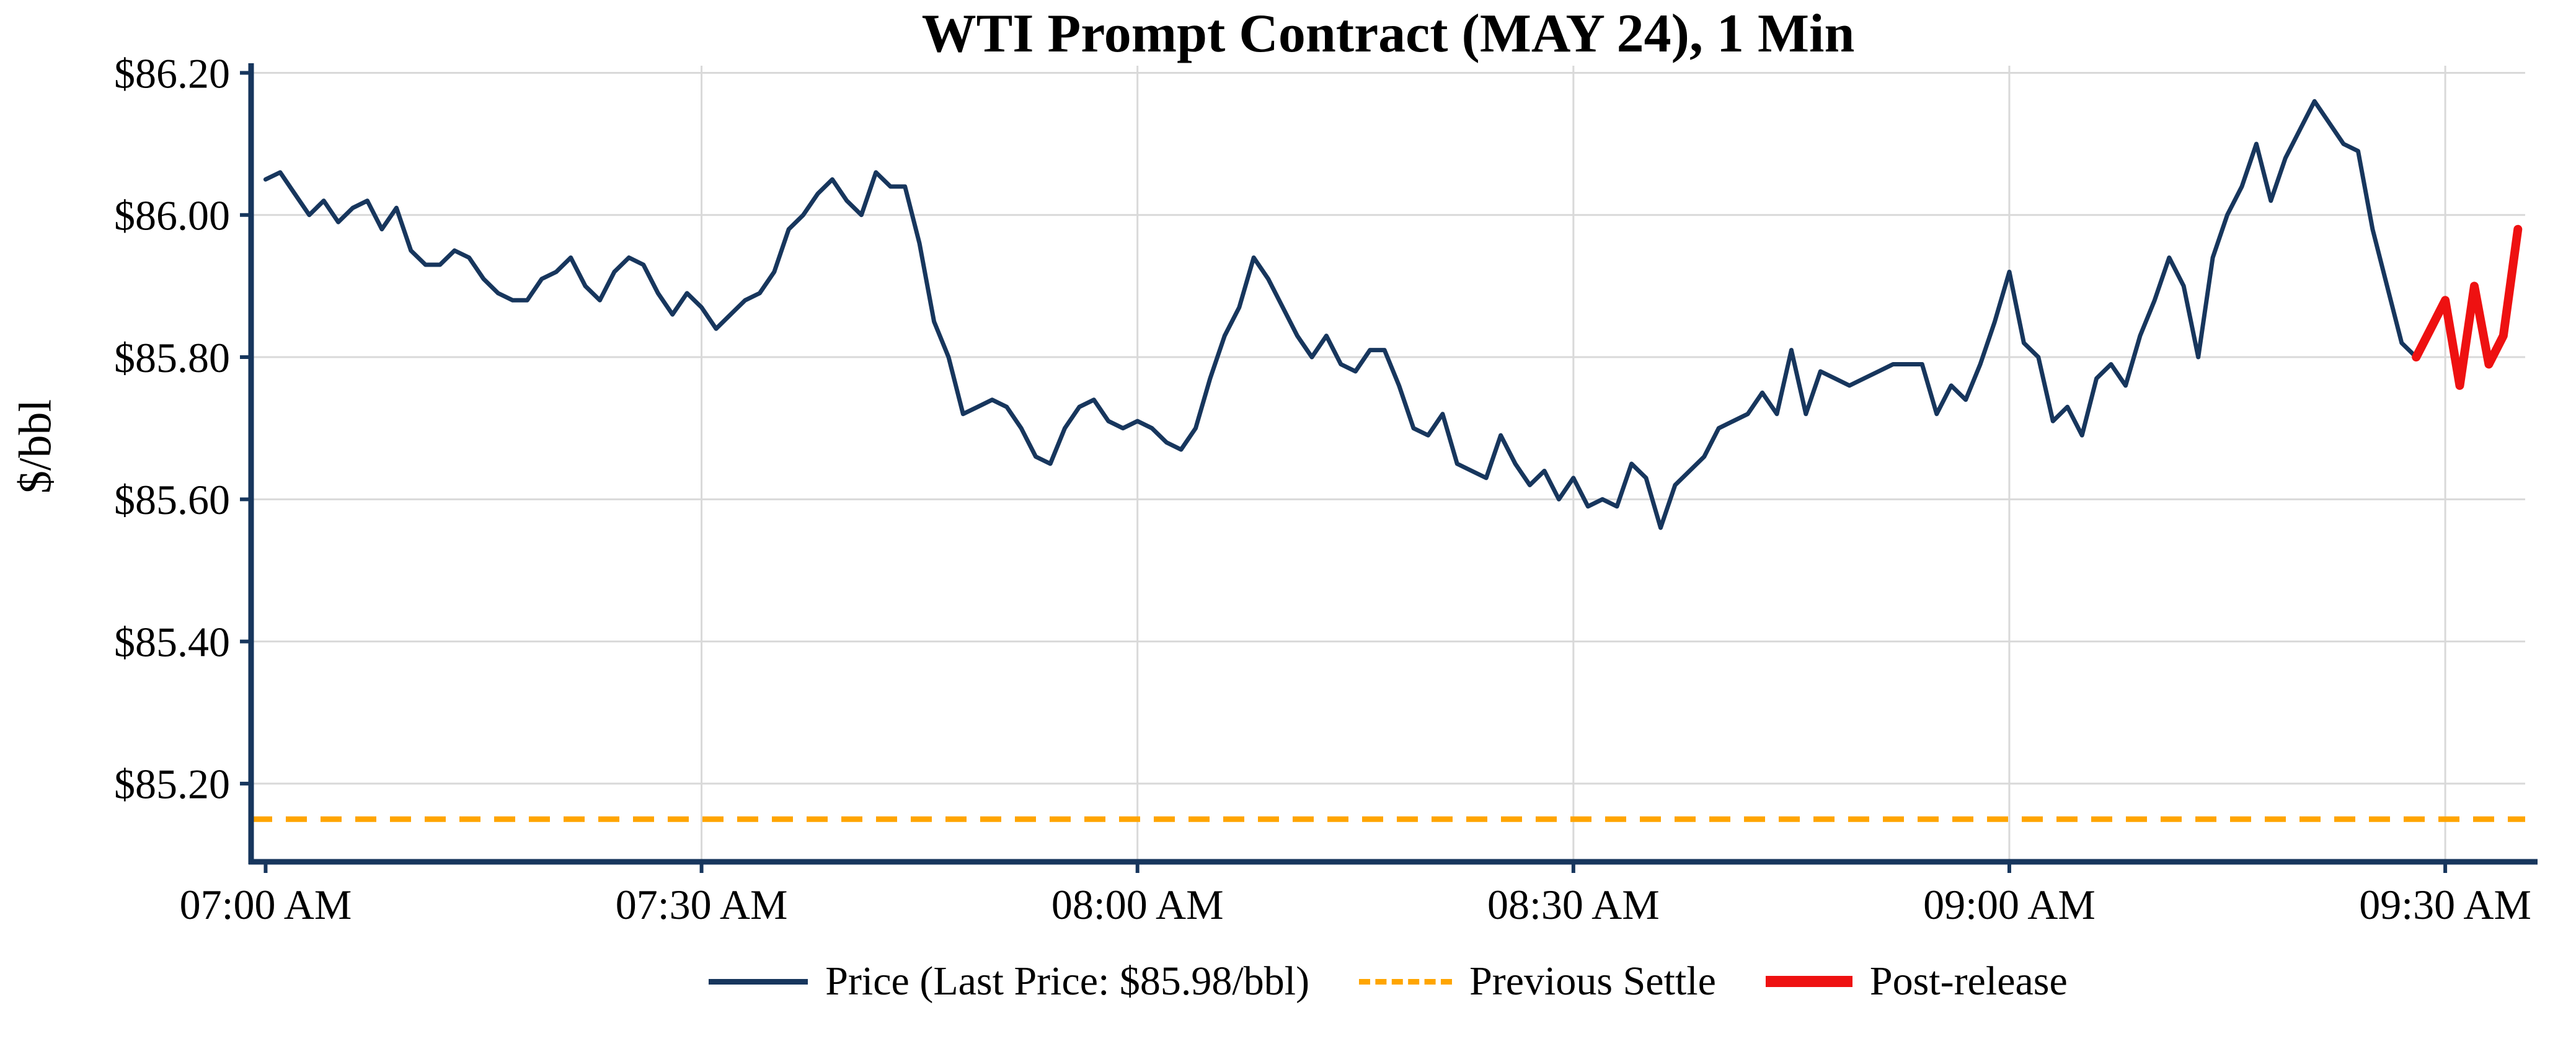 Image resolution: width=2576 pixels, height=1054 pixels. Describe the element at coordinates (2010, 904) in the screenshot. I see `x-tick-label: 09:00 AM` at that location.